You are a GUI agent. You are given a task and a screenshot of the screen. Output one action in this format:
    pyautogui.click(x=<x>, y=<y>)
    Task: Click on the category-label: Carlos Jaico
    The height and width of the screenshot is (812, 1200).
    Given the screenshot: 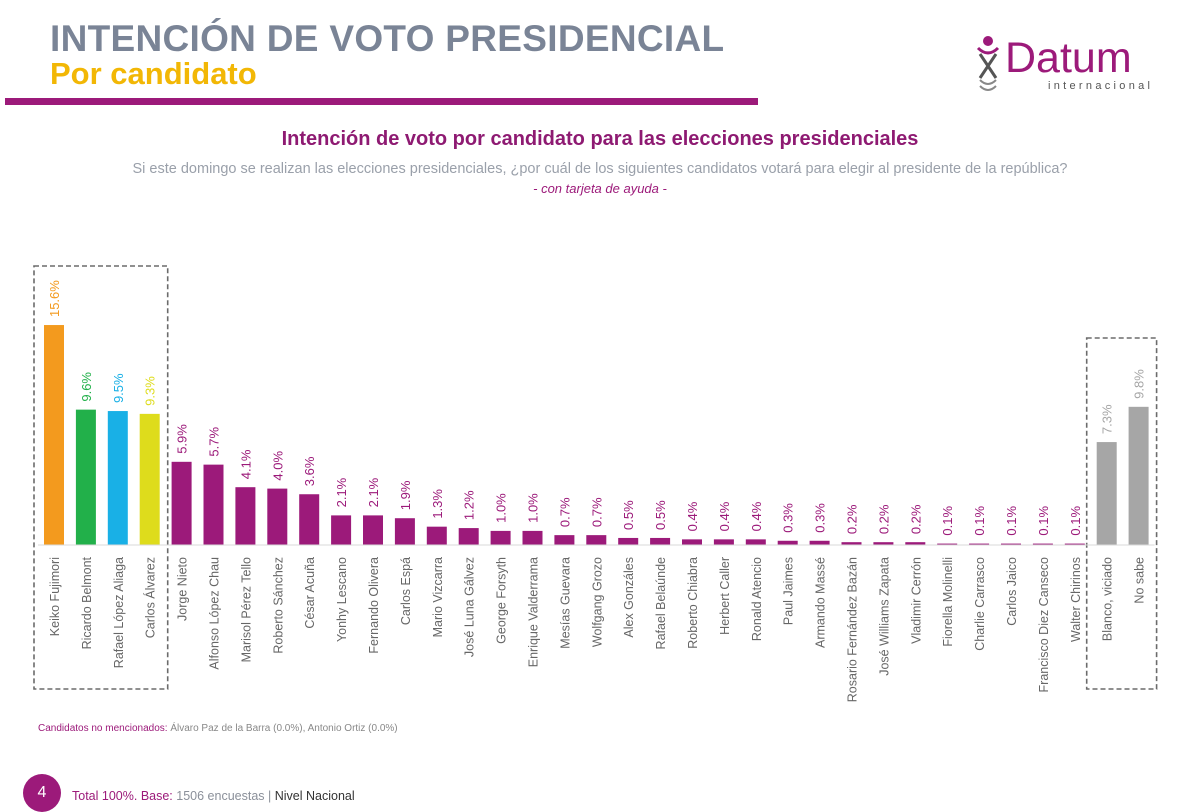 What is the action you would take?
    pyautogui.click(x=1012, y=591)
    